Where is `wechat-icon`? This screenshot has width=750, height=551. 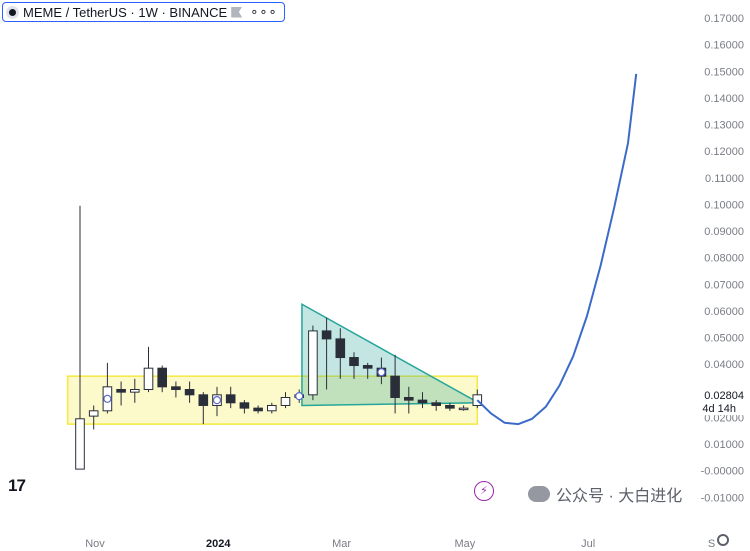
wechat-icon is located at coordinates (539, 494).